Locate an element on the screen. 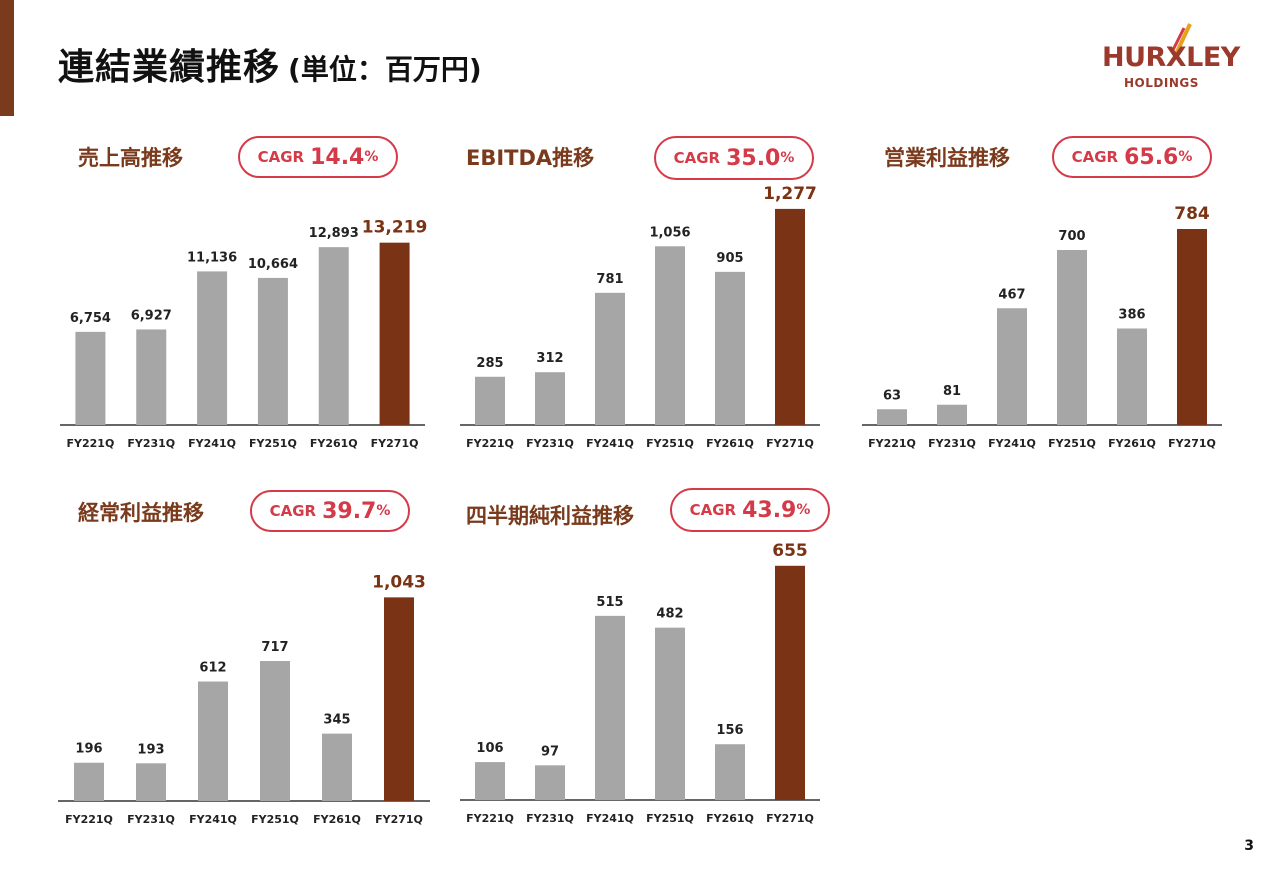 This screenshot has height=886, width=1280. data-label-FY241Q: 467 is located at coordinates (1011, 294).